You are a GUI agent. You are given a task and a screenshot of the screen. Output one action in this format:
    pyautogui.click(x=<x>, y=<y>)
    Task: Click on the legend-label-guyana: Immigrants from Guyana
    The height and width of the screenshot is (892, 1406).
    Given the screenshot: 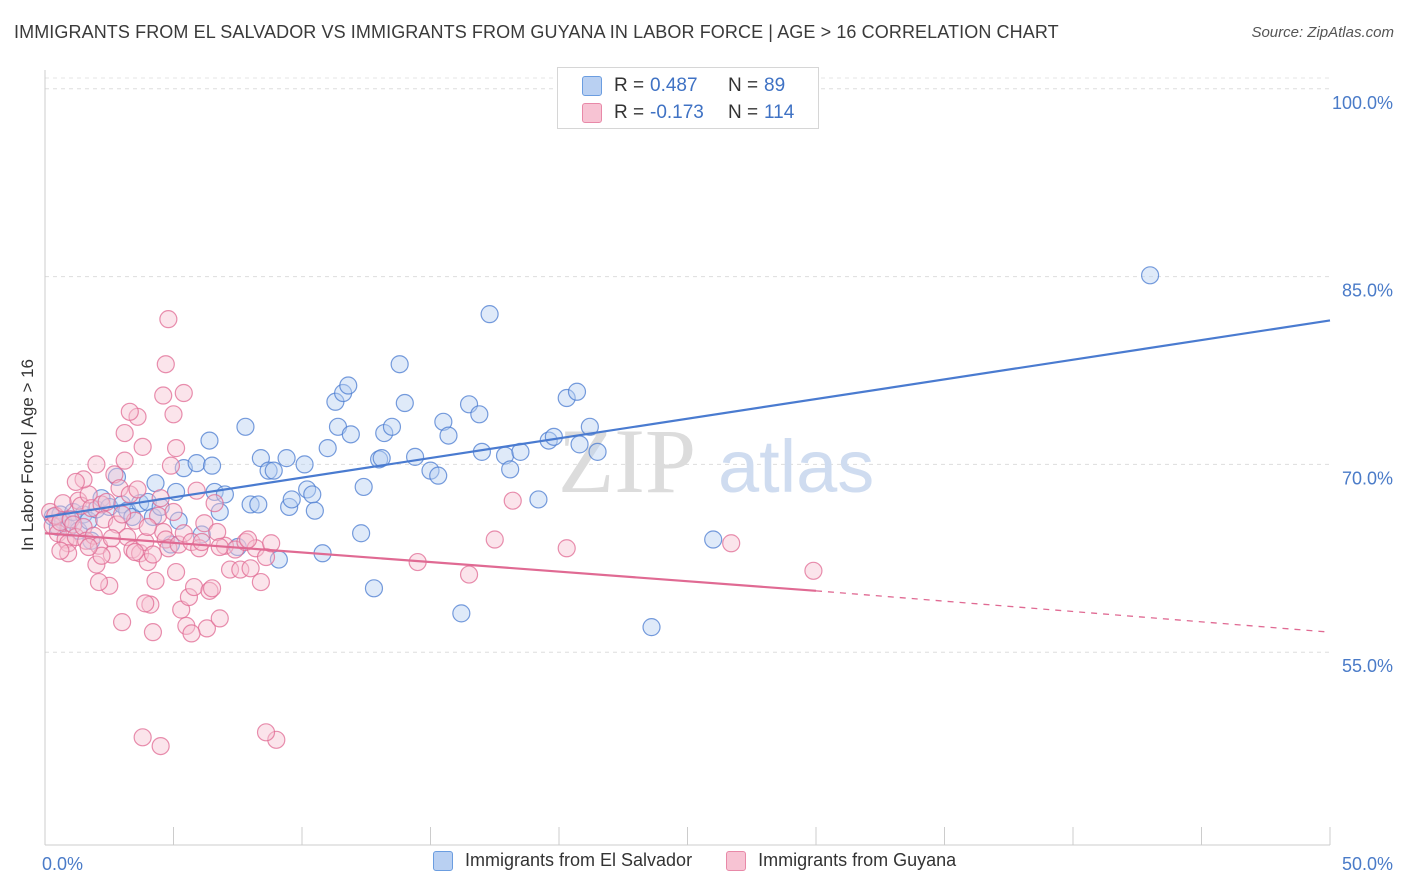 What is the action you would take?
    pyautogui.click(x=857, y=860)
    